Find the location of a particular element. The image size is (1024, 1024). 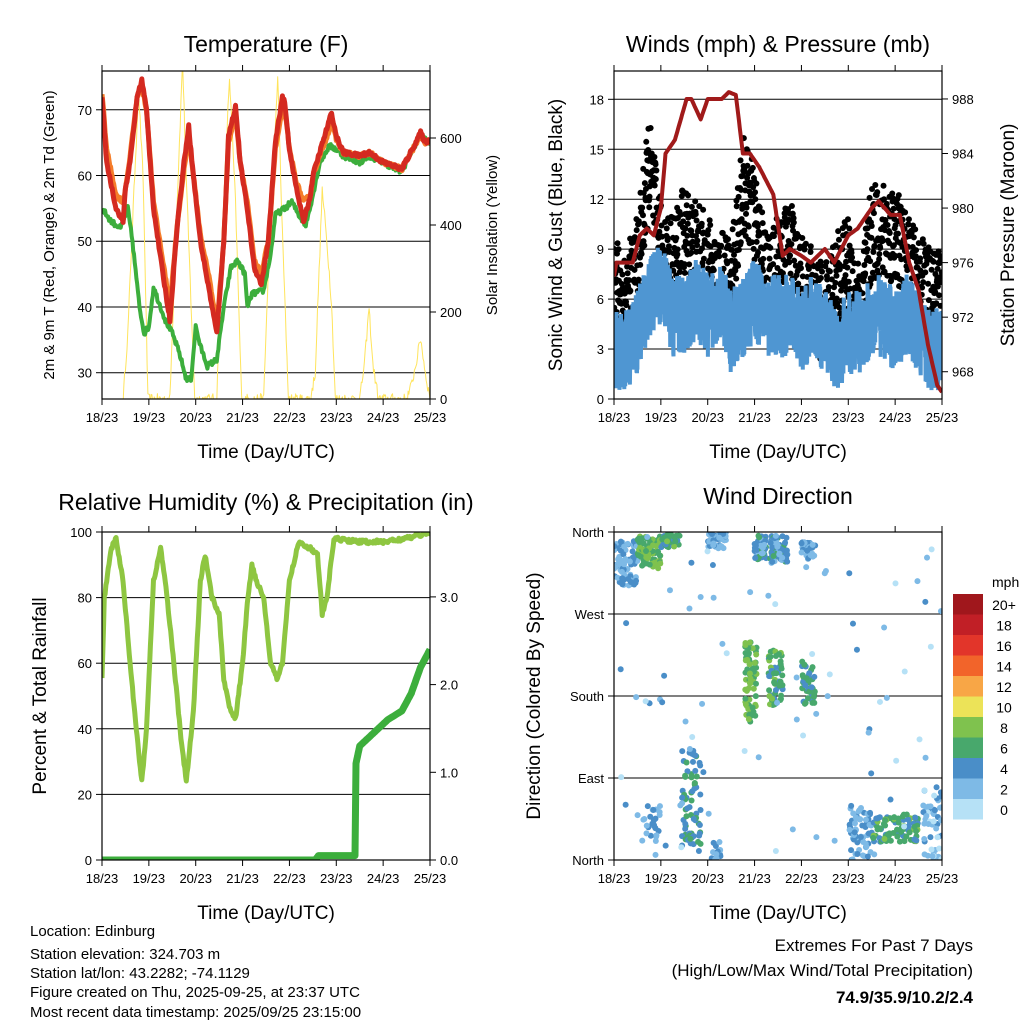

temperature-2m-line is located at coordinates (266, 205).